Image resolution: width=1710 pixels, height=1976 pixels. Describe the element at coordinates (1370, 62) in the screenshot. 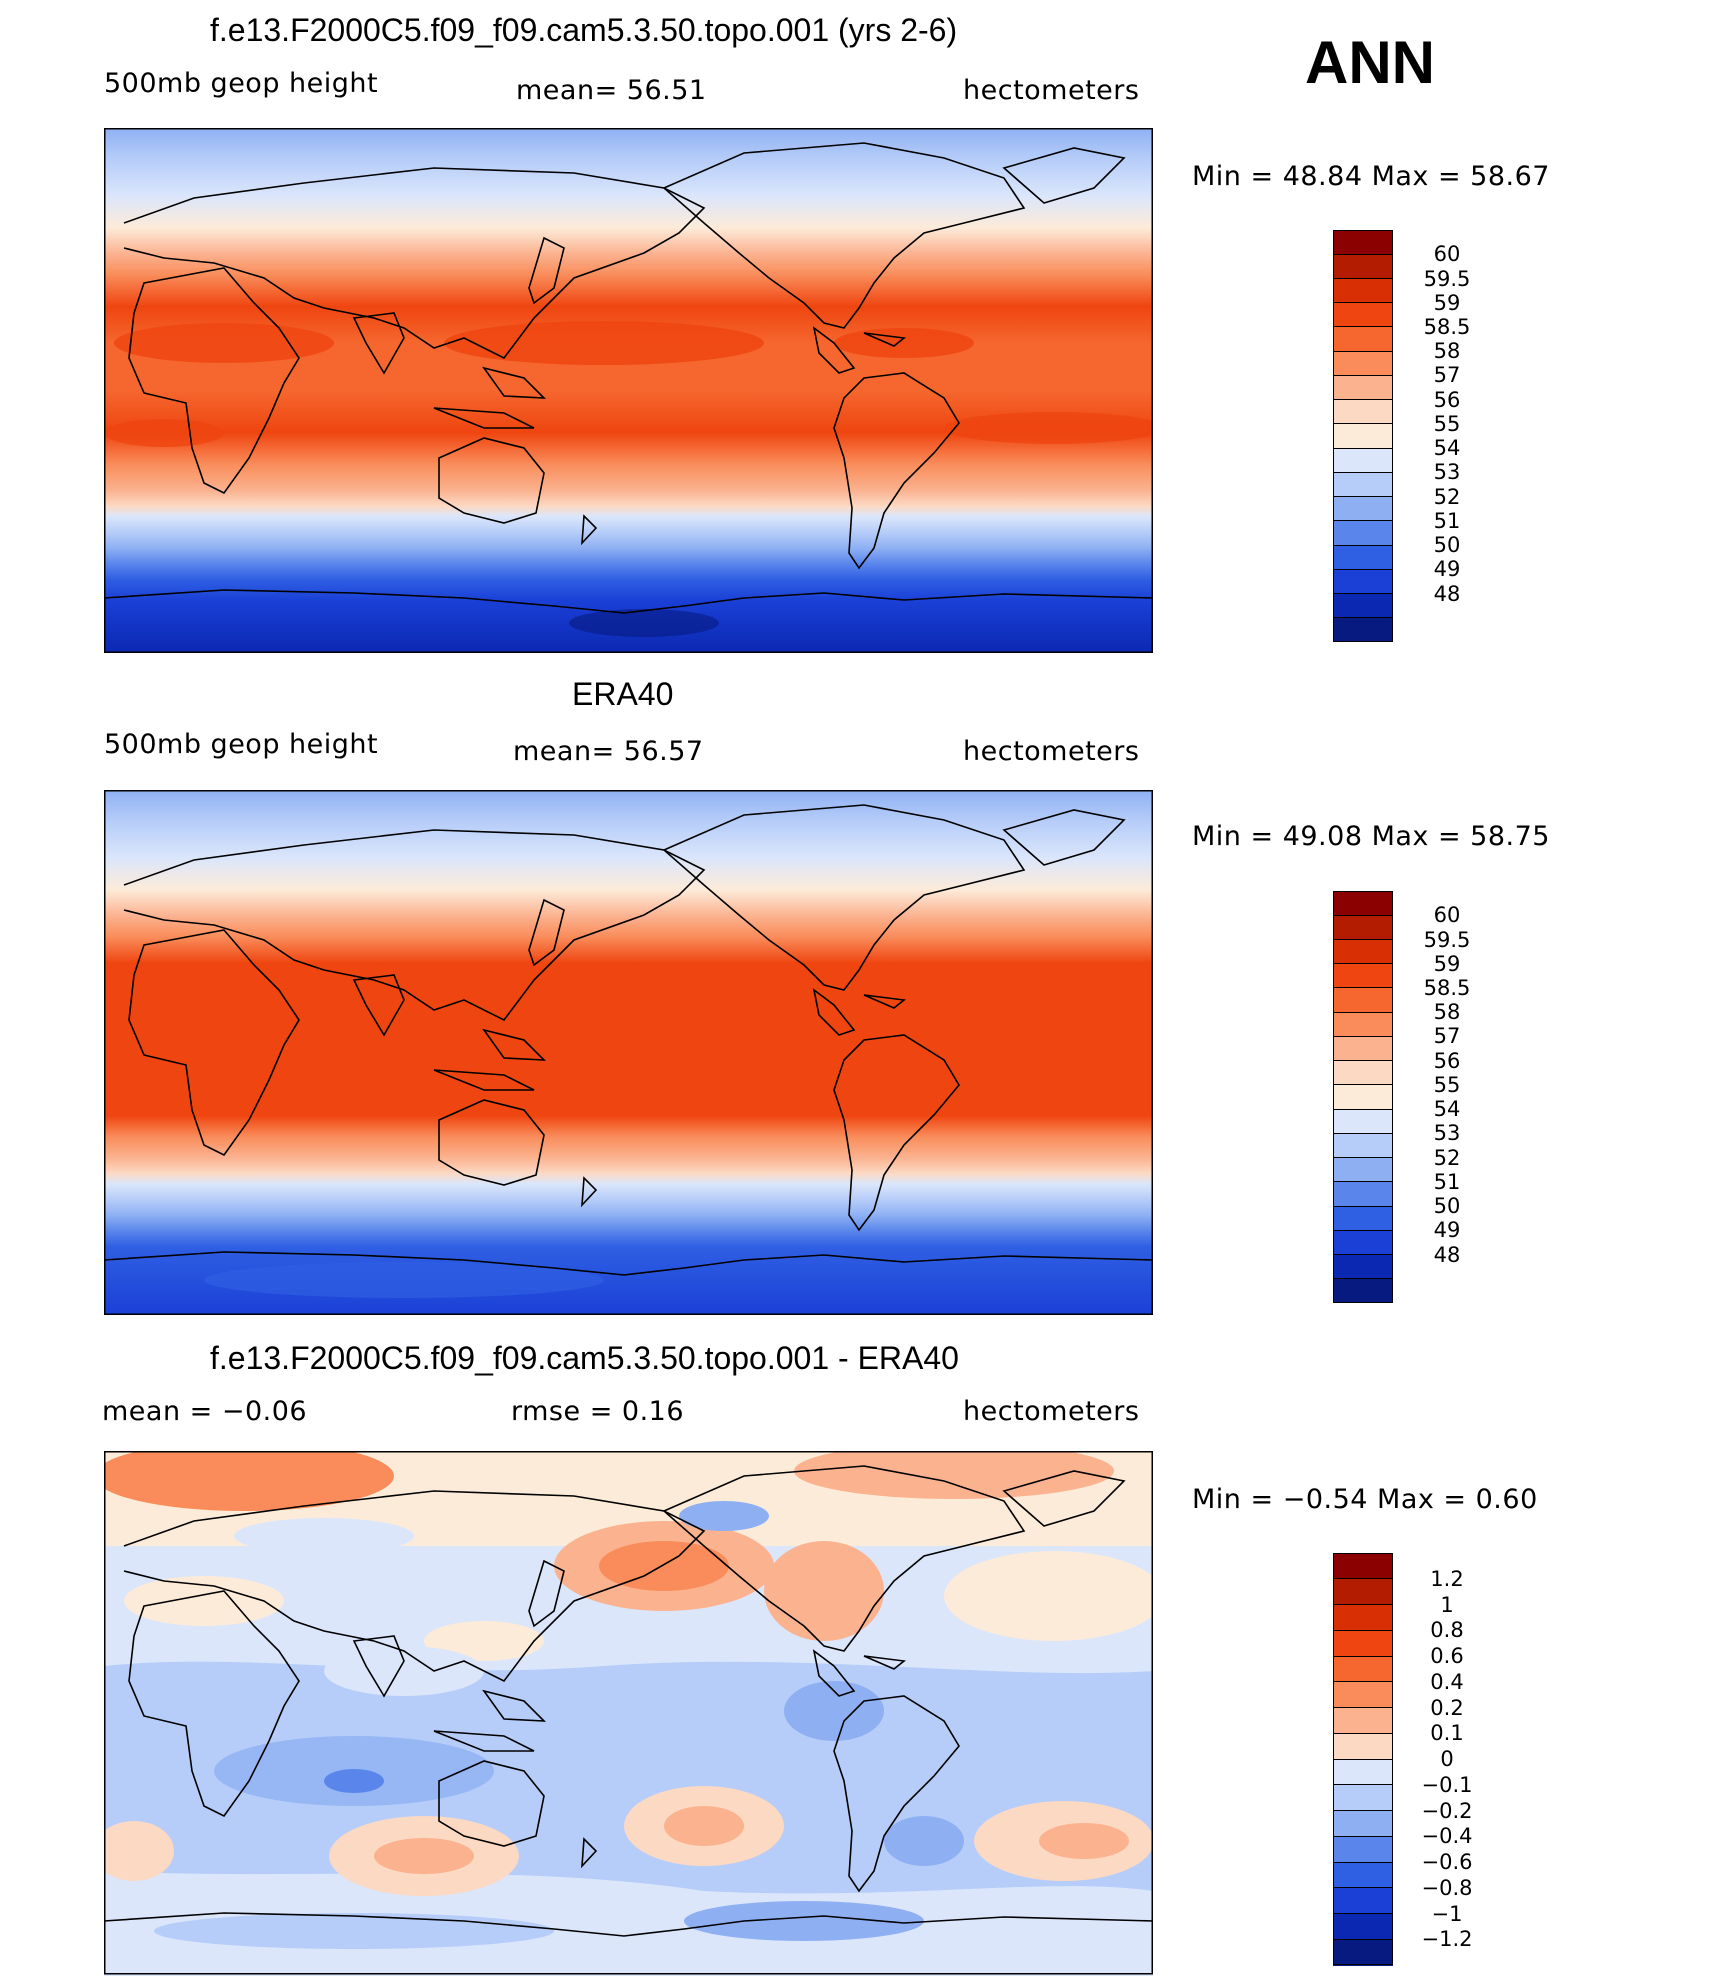

I see `season-label: ANN` at that location.